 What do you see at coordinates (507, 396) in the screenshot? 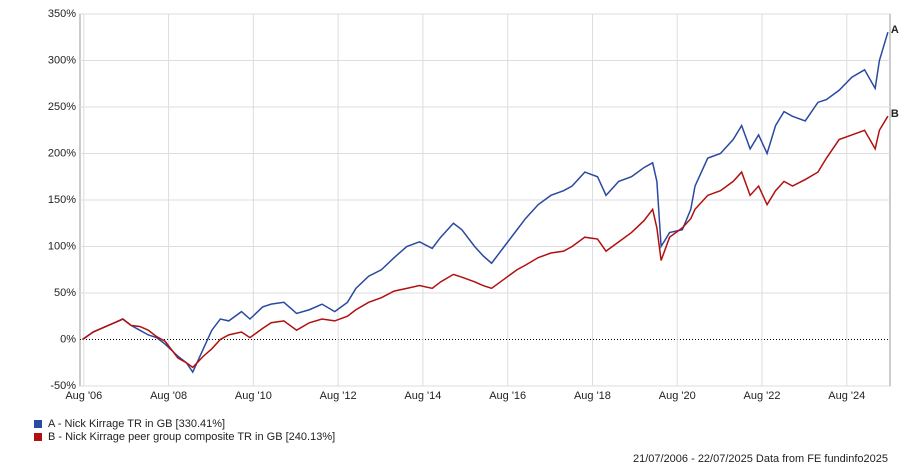
I see `x-tick-label: Aug '16` at bounding box center [507, 396].